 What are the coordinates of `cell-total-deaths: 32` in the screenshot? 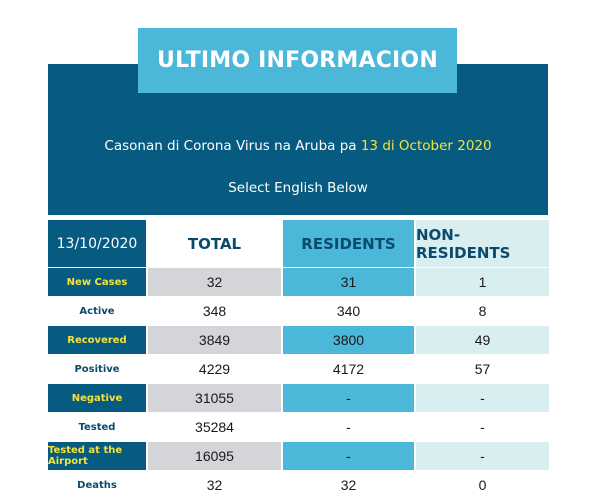 It's located at (214, 484).